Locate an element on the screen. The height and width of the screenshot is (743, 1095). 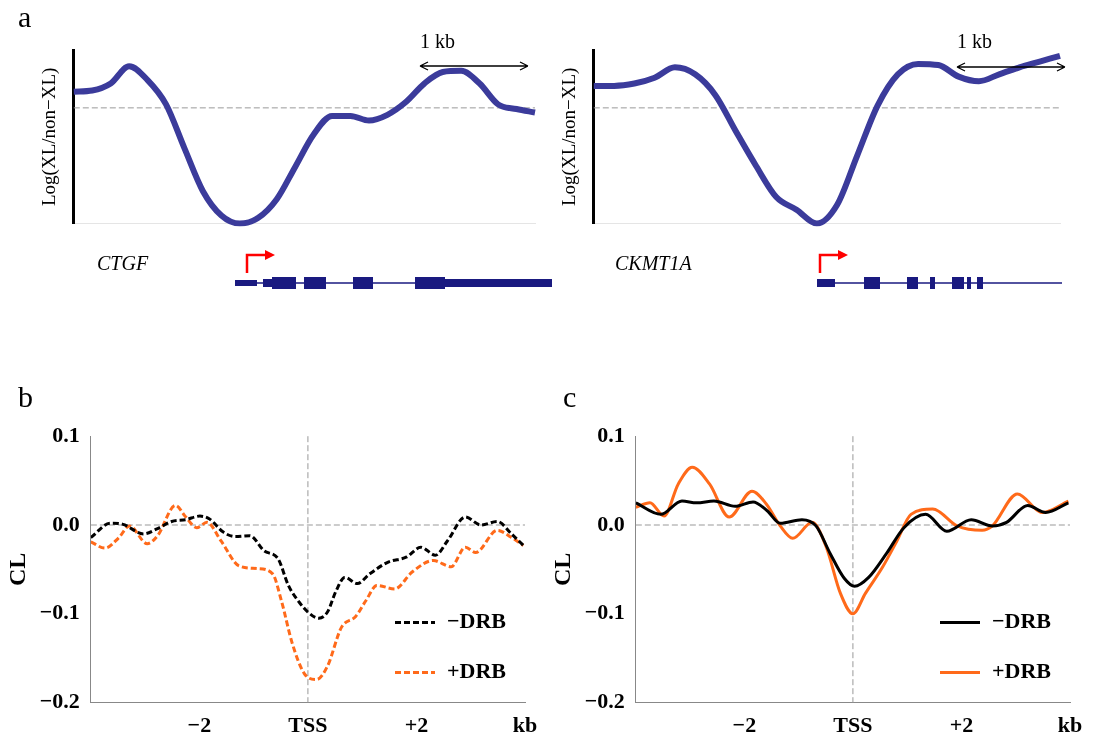
chart-title: b is located at coordinates (25, 397).